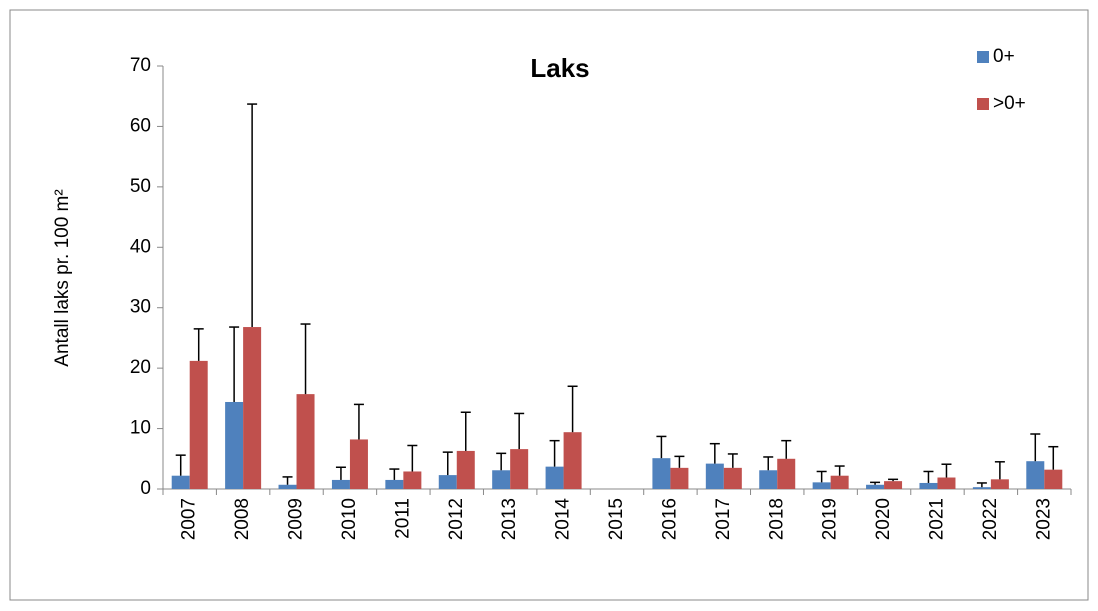 The image size is (1098, 611). What do you see at coordinates (1004, 56) in the screenshot?
I see `legend-label: 0+` at bounding box center [1004, 56].